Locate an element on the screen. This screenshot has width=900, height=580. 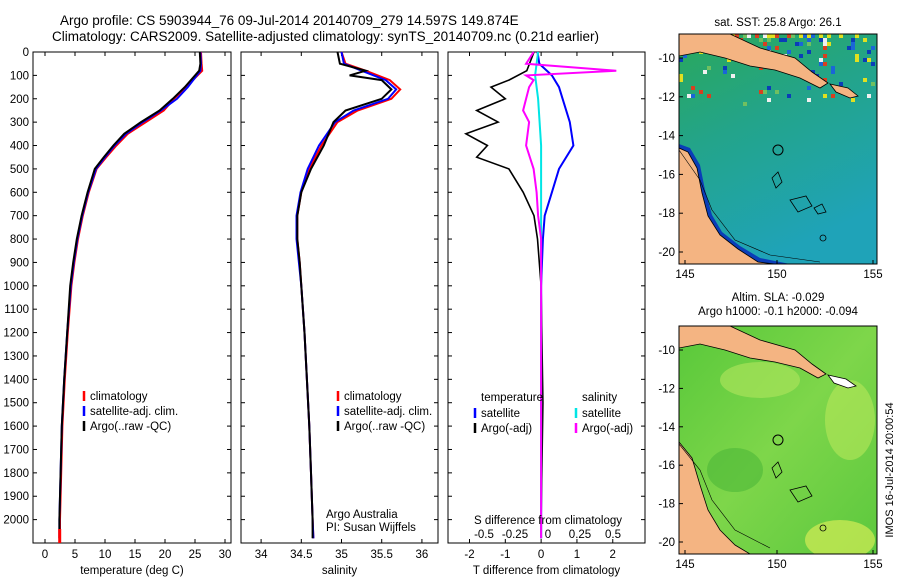
argo-australia-label: Argo Australia is located at coordinates (362, 515).